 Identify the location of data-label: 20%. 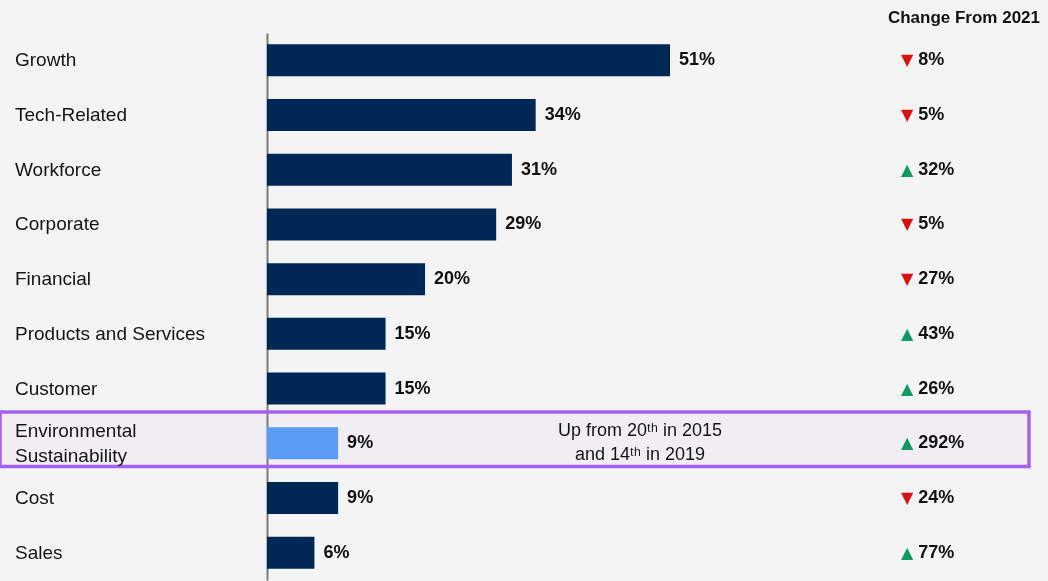
(452, 278).